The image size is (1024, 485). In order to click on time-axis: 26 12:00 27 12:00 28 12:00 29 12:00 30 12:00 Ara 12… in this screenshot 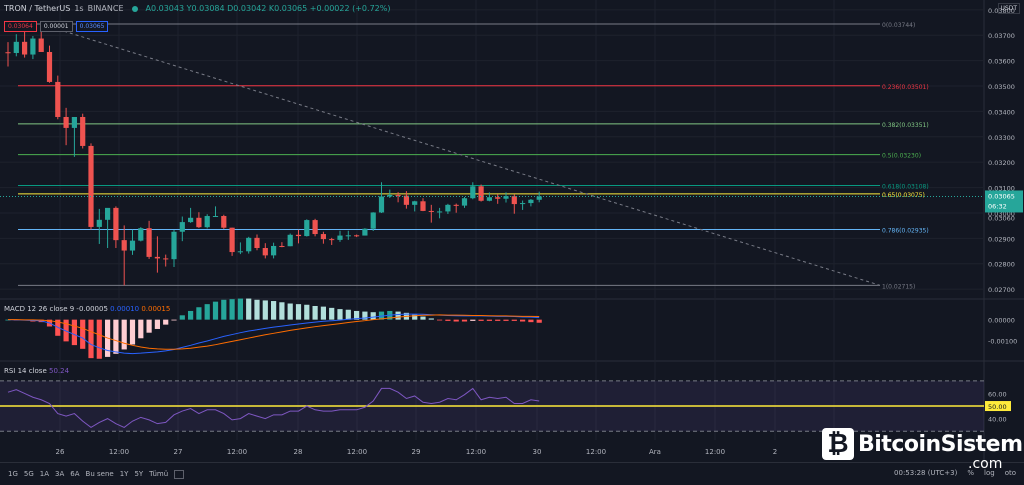, I will do `click(450, 452)`.